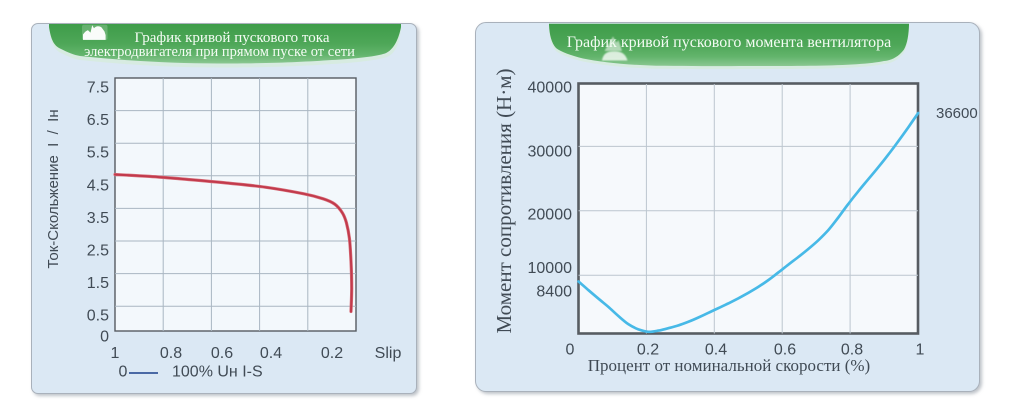  Describe the element at coordinates (98, 283) in the screenshot. I see `svg-text: 1.5` at that location.